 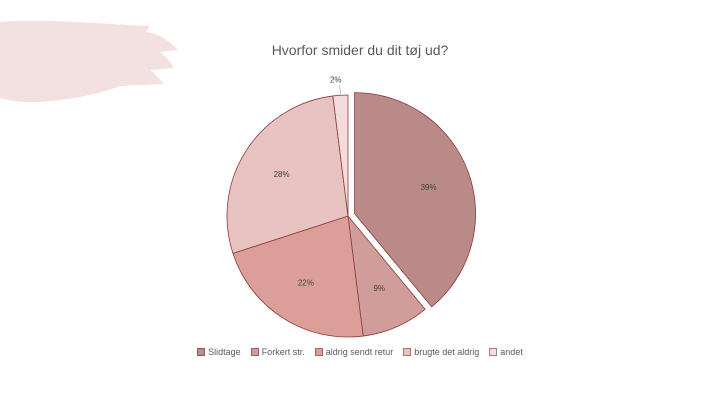 What do you see at coordinates (340, 155) in the screenshot?
I see `pie-slice-andet` at bounding box center [340, 155].